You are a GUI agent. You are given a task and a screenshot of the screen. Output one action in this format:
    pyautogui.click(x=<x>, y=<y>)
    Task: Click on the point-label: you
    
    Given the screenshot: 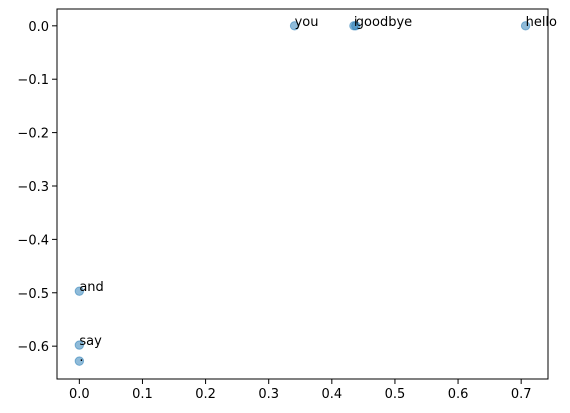 What is the action you would take?
    pyautogui.click(x=307, y=22)
    